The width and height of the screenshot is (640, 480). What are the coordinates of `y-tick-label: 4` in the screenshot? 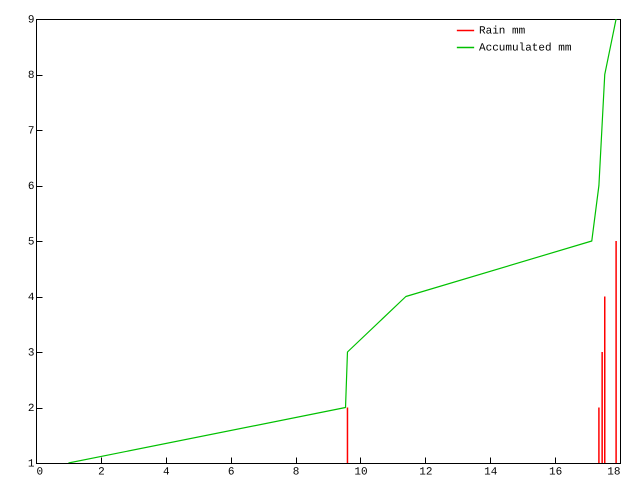 It's located at (31, 298).